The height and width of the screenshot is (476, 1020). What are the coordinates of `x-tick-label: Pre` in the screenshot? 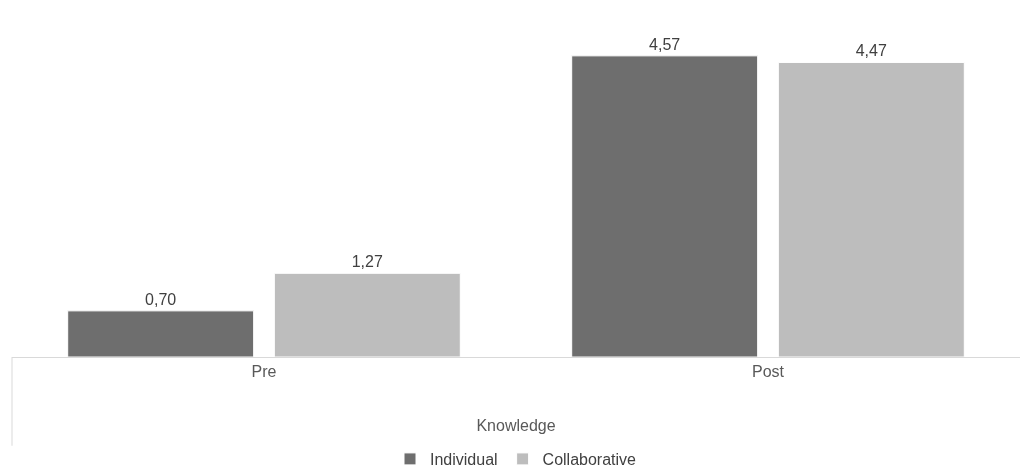 It's located at (264, 372).